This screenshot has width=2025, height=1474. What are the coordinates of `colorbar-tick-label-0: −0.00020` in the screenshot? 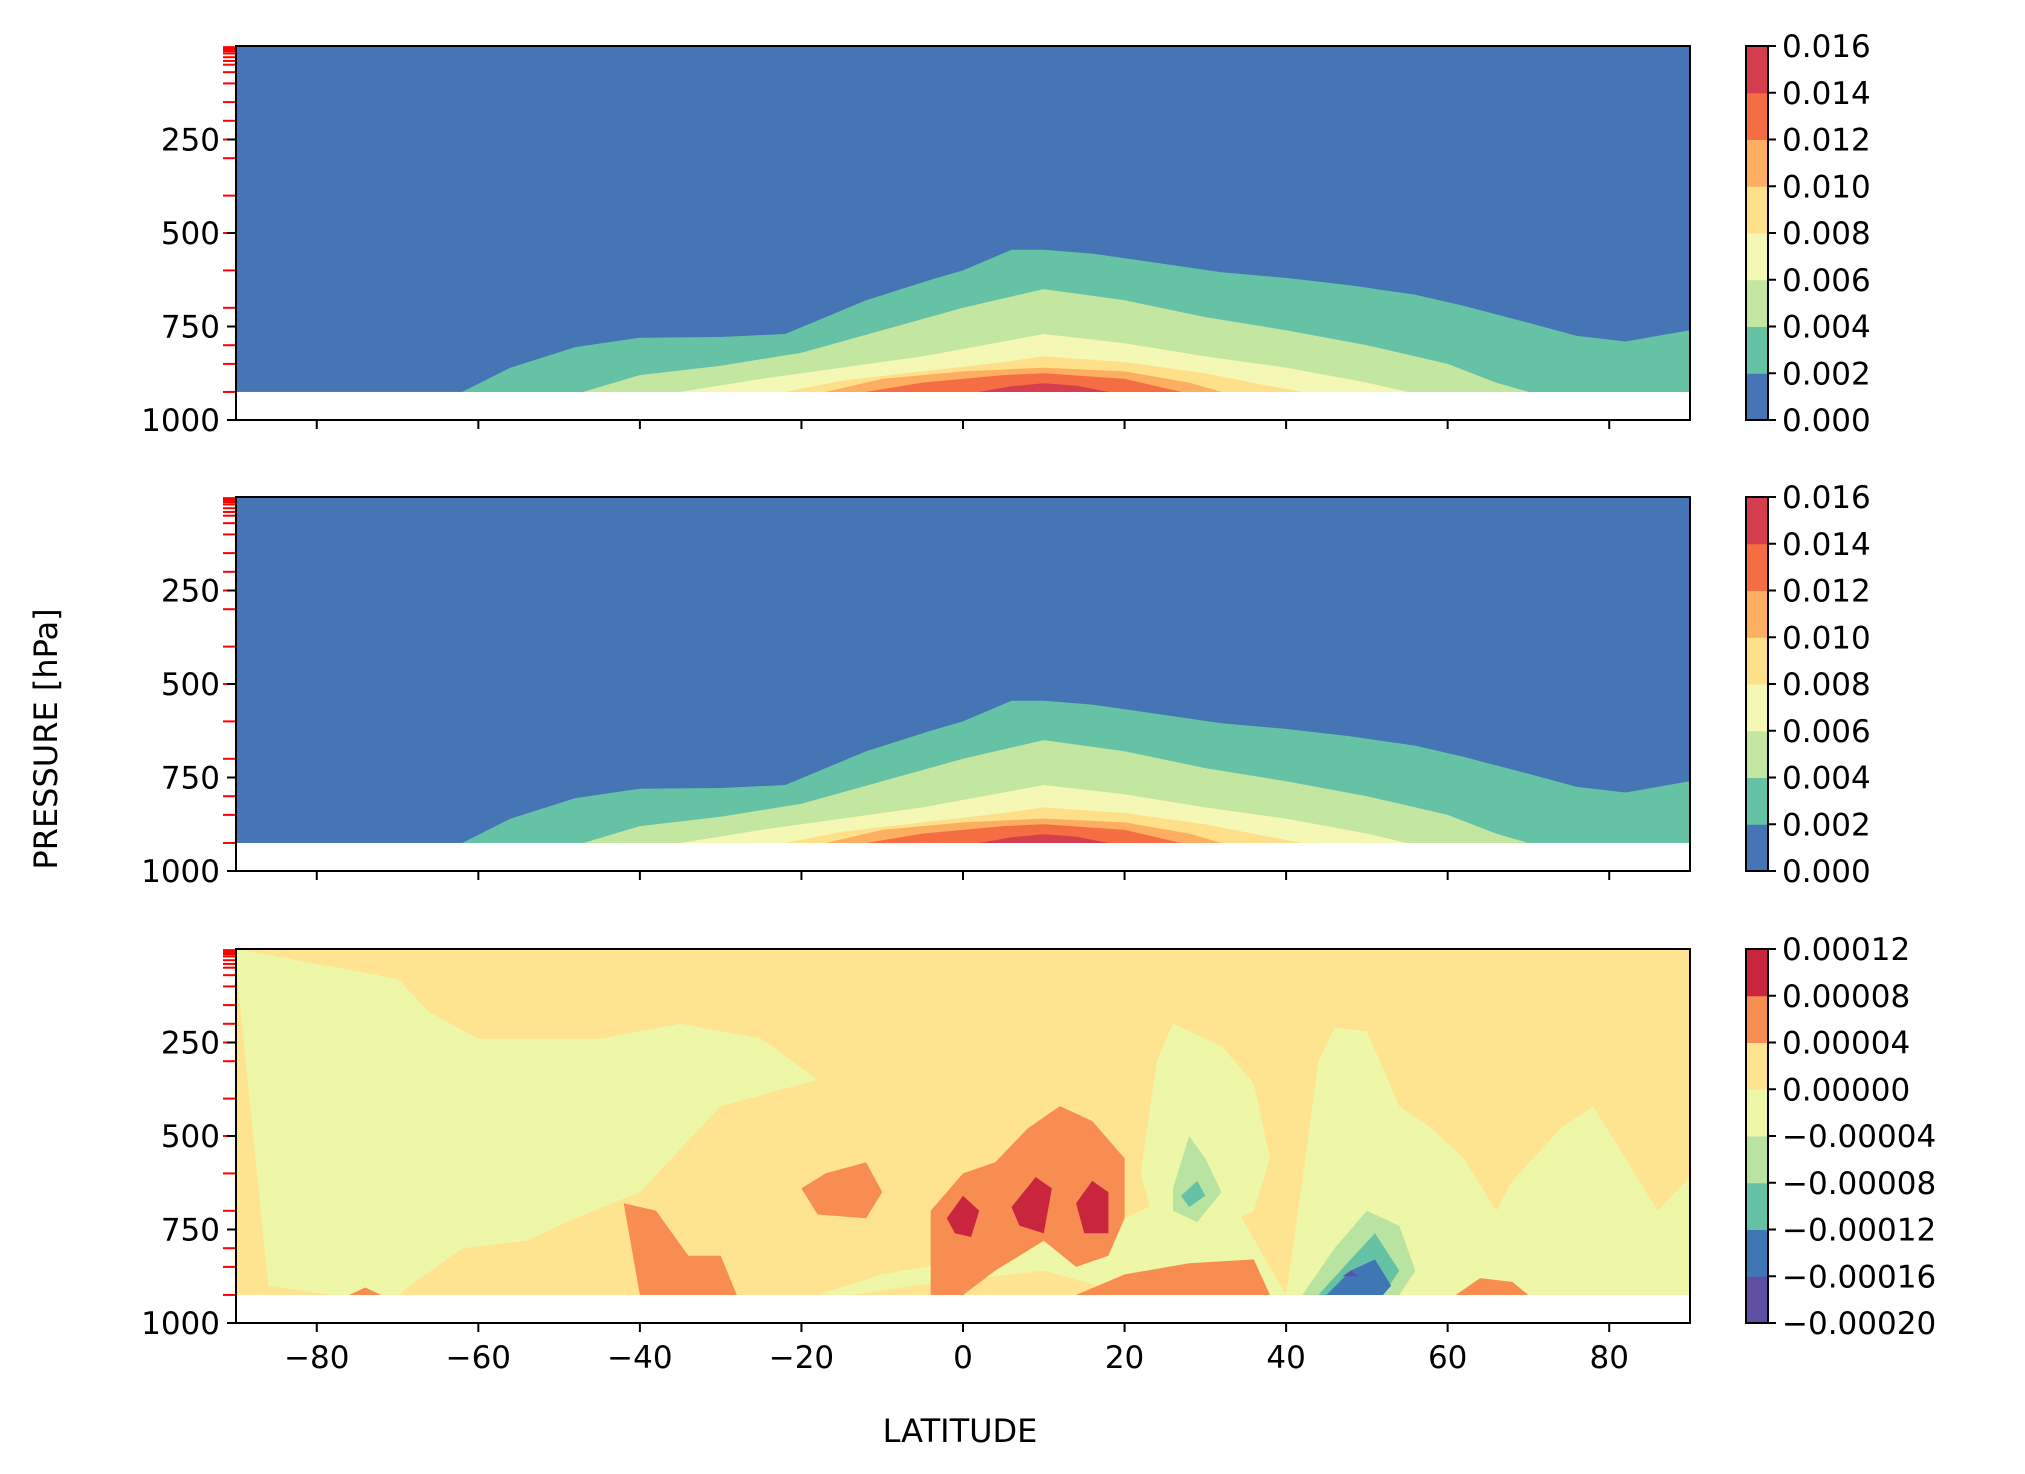 It's located at (1859, 1324).